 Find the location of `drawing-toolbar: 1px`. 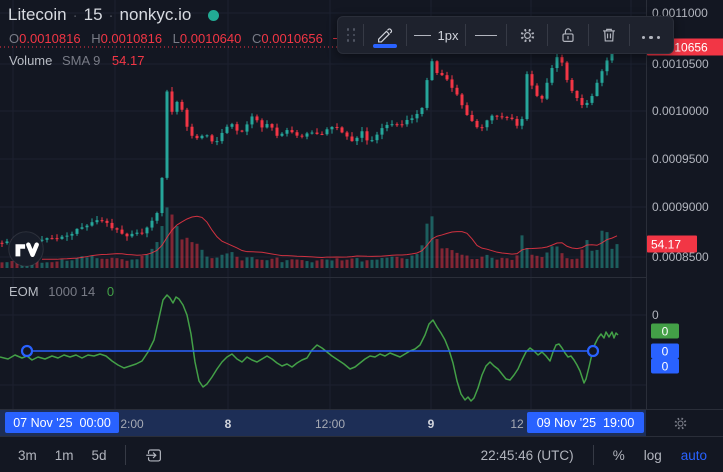

drawing-toolbar: 1px is located at coordinates (505, 35).